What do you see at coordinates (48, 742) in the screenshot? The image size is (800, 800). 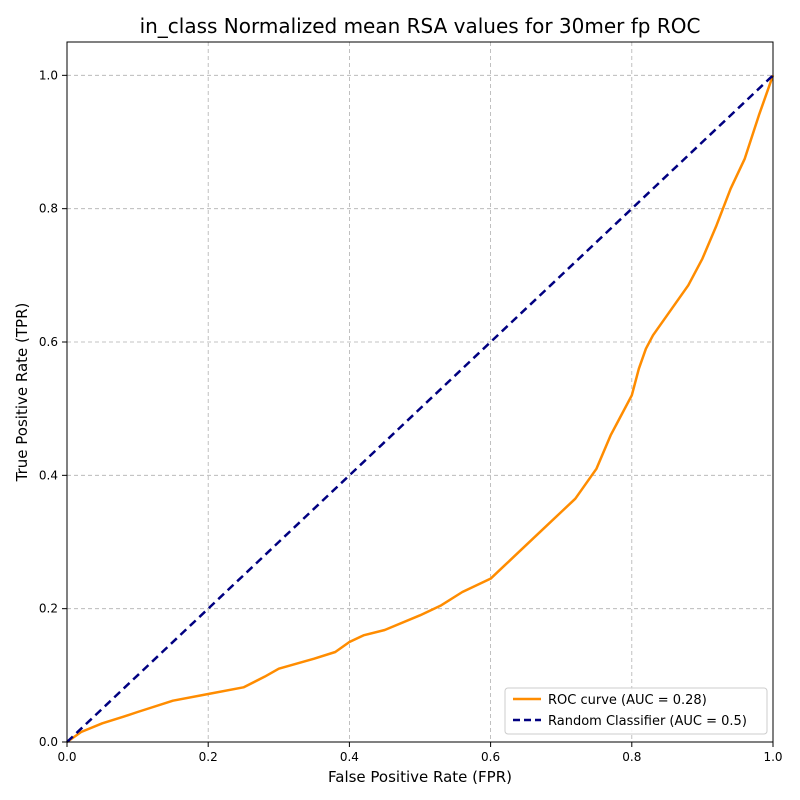 I see `y-tick-label: 0.0` at bounding box center [48, 742].